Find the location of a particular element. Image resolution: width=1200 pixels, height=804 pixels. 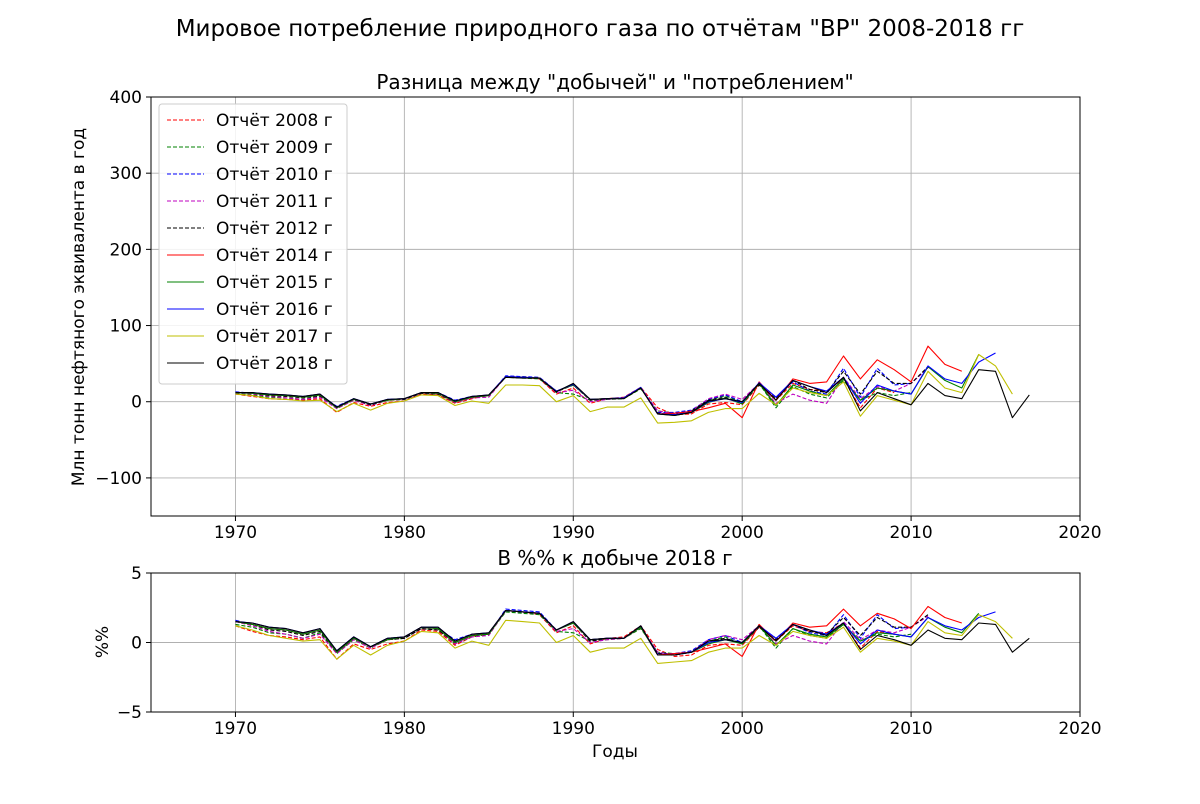

top-x-tick-label-2: 1990 is located at coordinates (573, 533).